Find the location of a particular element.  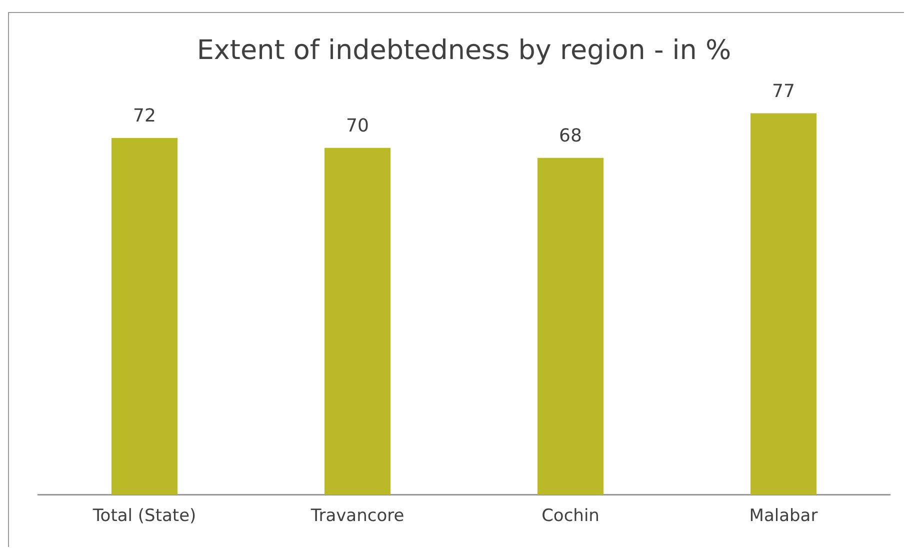

data-label: 72 is located at coordinates (144, 116).